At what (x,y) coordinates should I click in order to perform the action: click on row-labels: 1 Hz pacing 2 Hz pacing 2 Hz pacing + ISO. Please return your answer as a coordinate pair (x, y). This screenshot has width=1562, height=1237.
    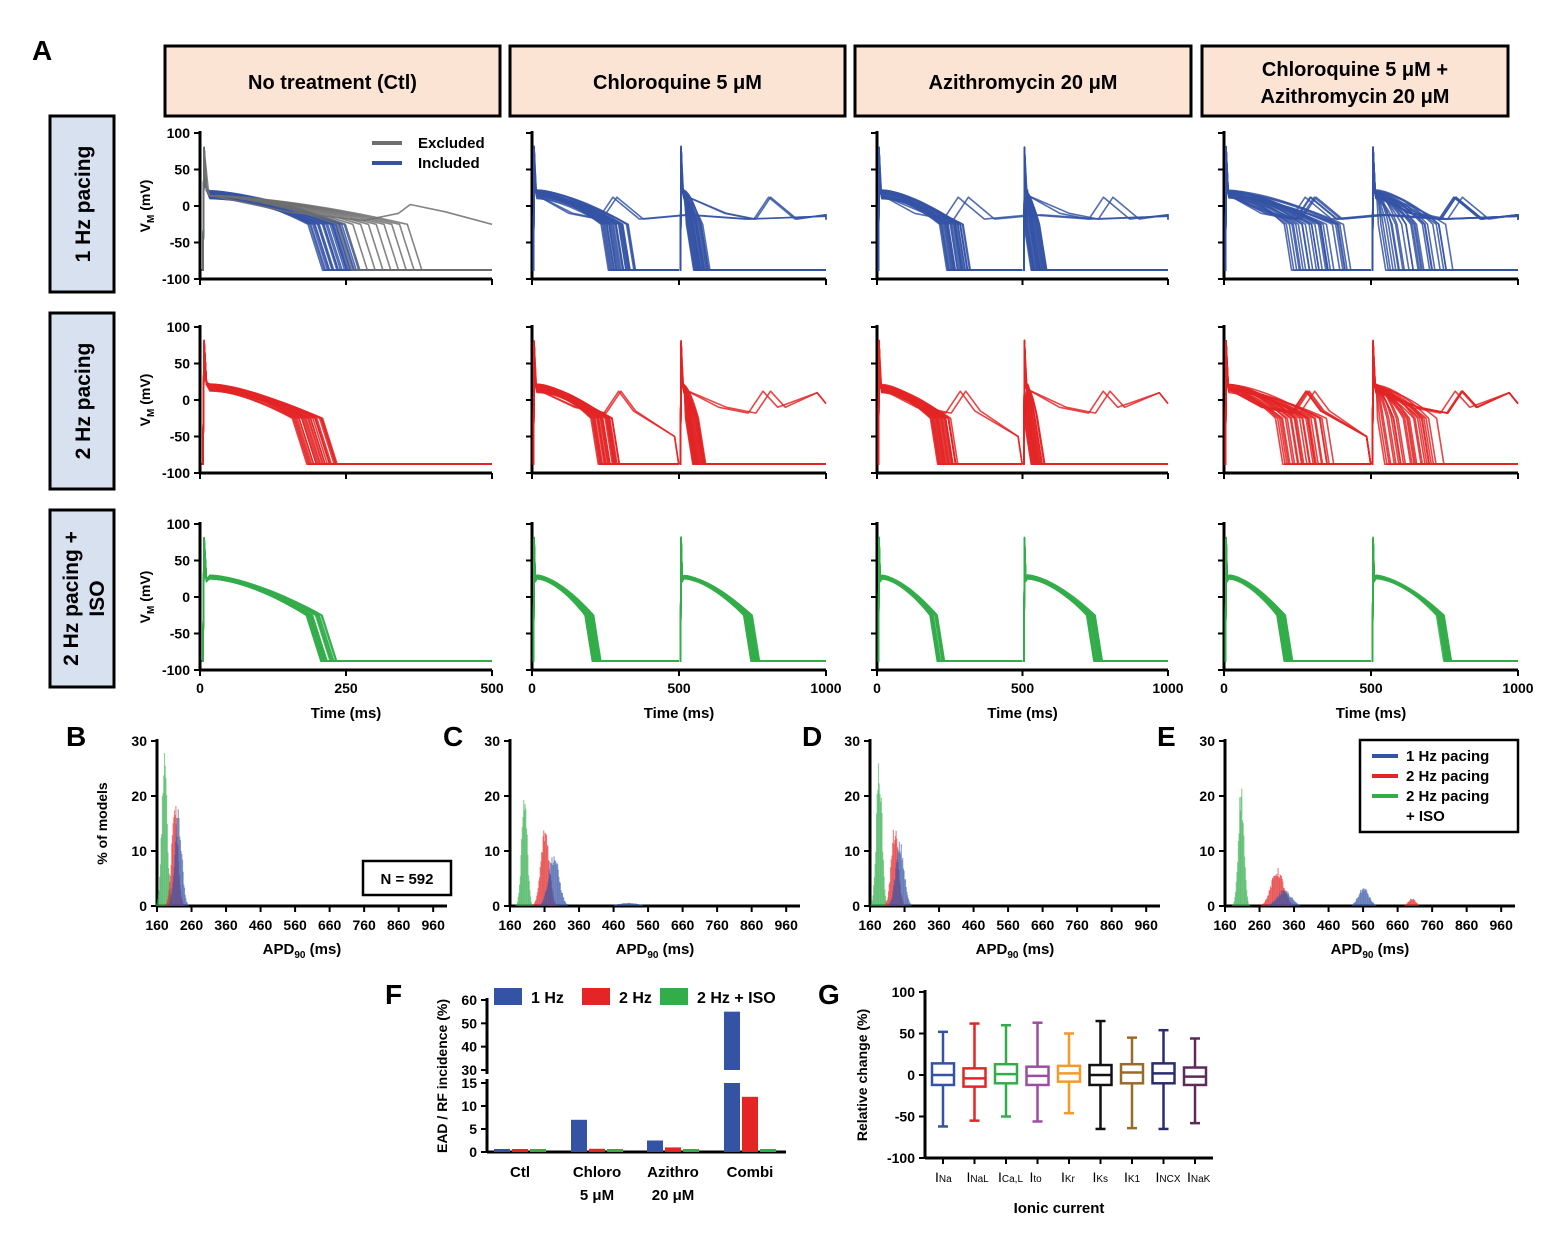
    Looking at the image, I should click on (82, 401).